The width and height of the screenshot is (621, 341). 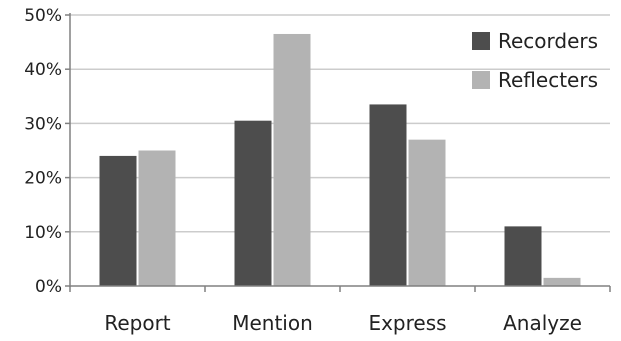 What do you see at coordinates (343, 323) in the screenshot?
I see `x-tick-labels: Report Mention Express Analyze` at bounding box center [343, 323].